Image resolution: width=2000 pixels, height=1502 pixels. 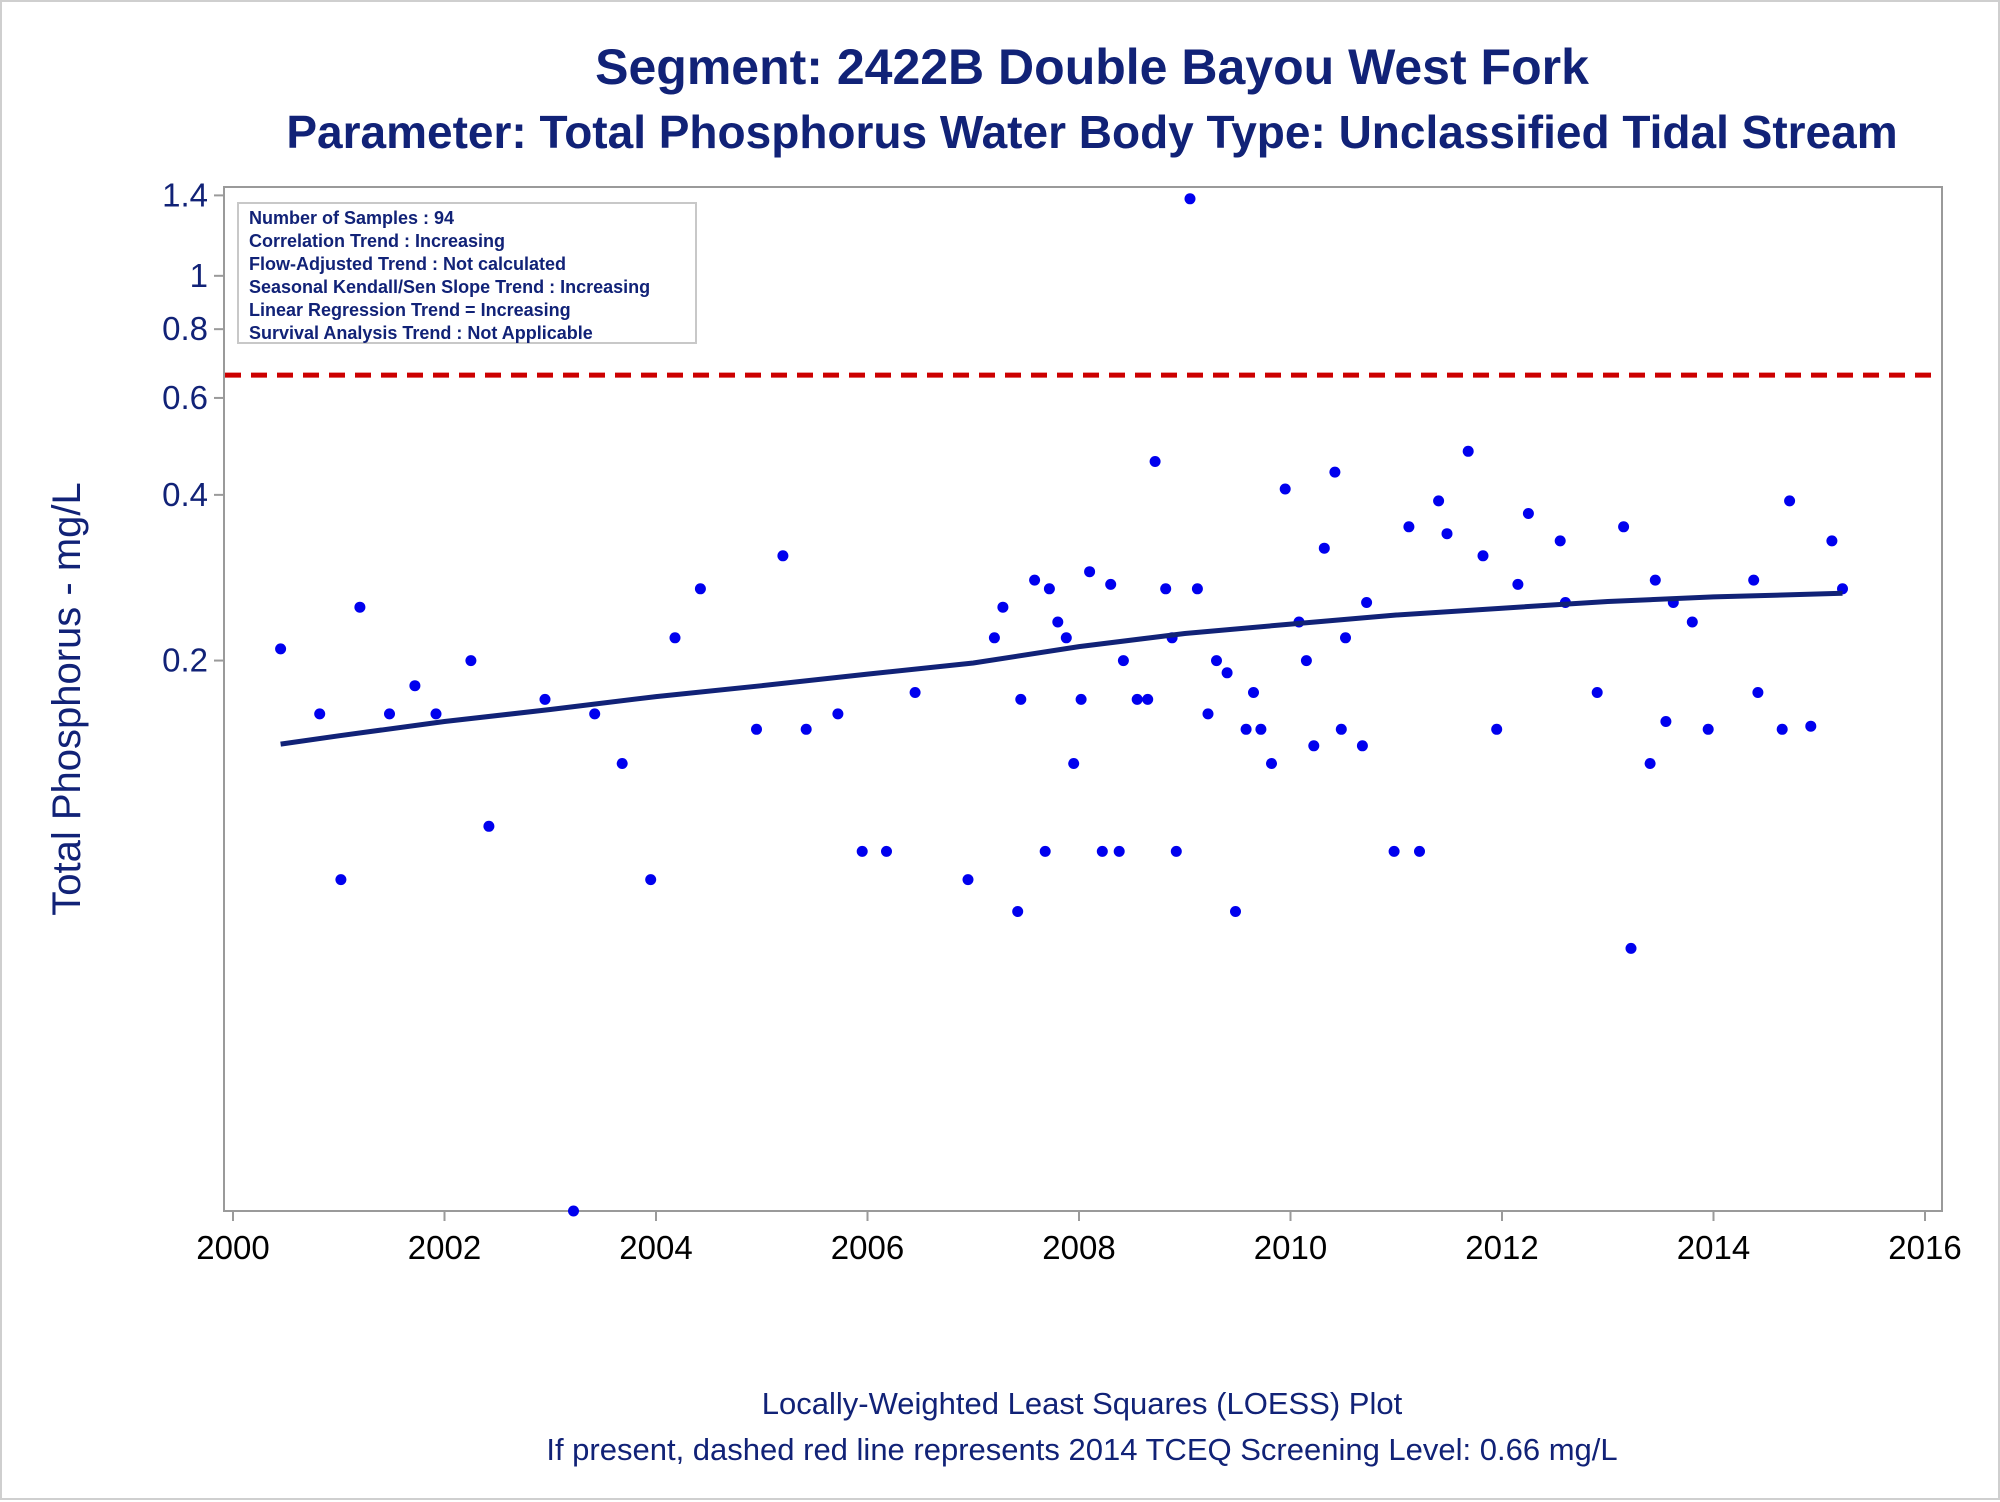 I want to click on info-line-linear-regression: Linear Regression Trend = Increasing, so click(x=410, y=310).